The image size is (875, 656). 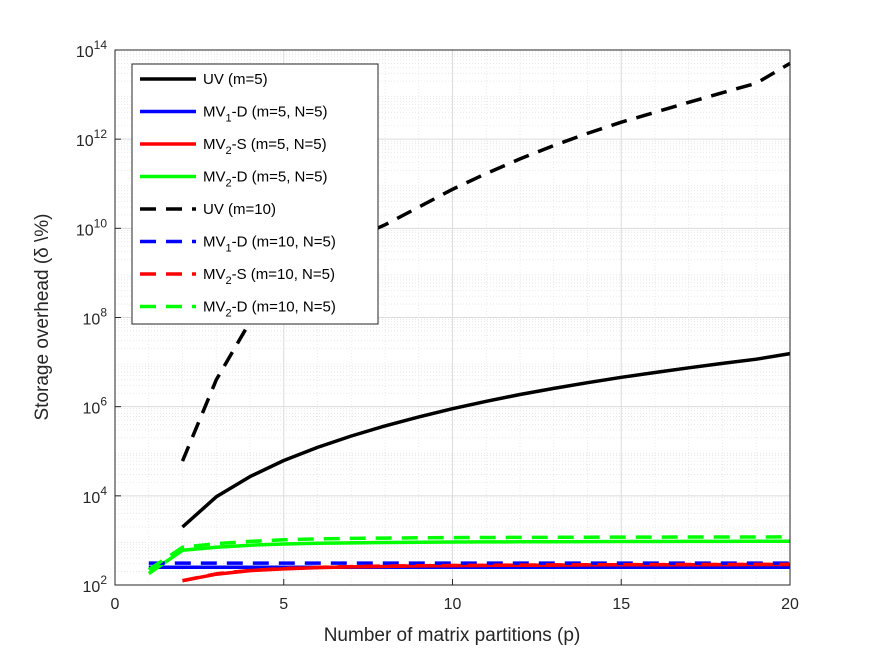 I want to click on y-tick-label: 10¹⁰, so click(x=91, y=227).